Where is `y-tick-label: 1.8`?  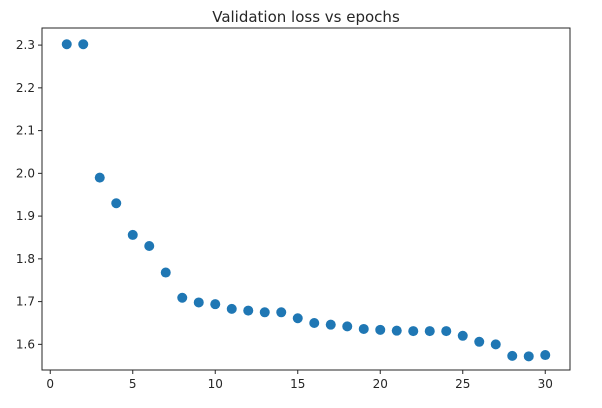
y-tick-label: 1.8 is located at coordinates (25, 259).